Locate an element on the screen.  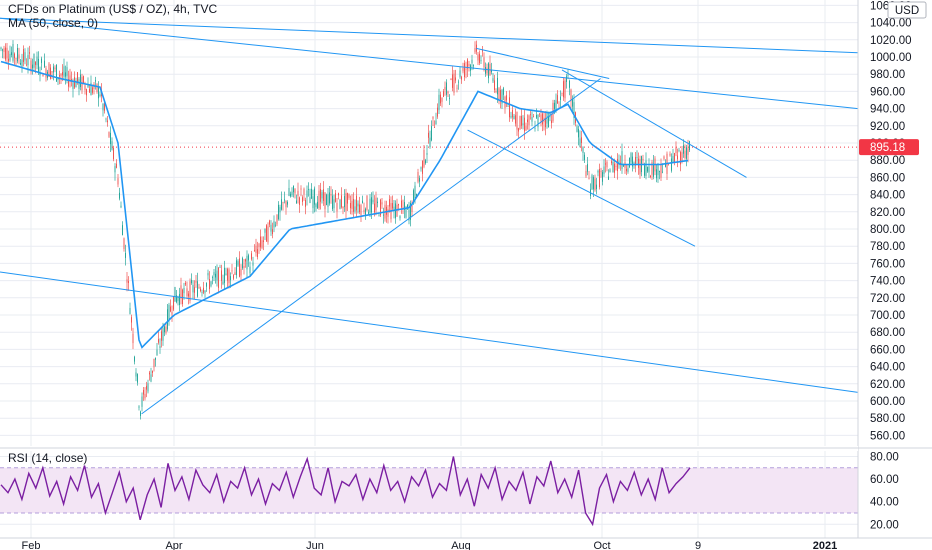
price-axis-label: 980.00 is located at coordinates (887, 75).